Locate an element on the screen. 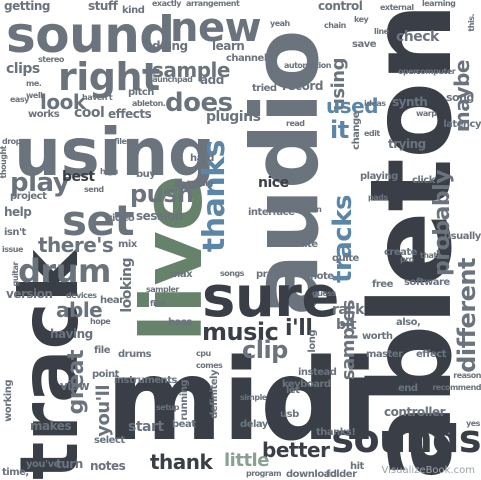  word: reason is located at coordinates (467, 375).